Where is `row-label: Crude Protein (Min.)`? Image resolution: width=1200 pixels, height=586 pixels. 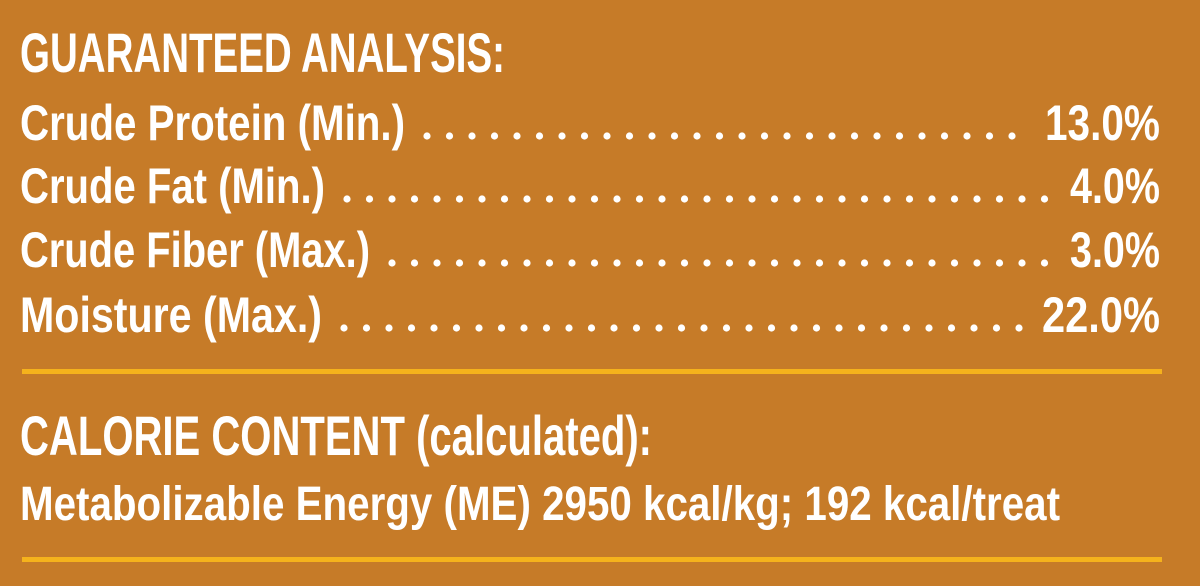 row-label: Crude Protein (Min.) is located at coordinates (212, 123).